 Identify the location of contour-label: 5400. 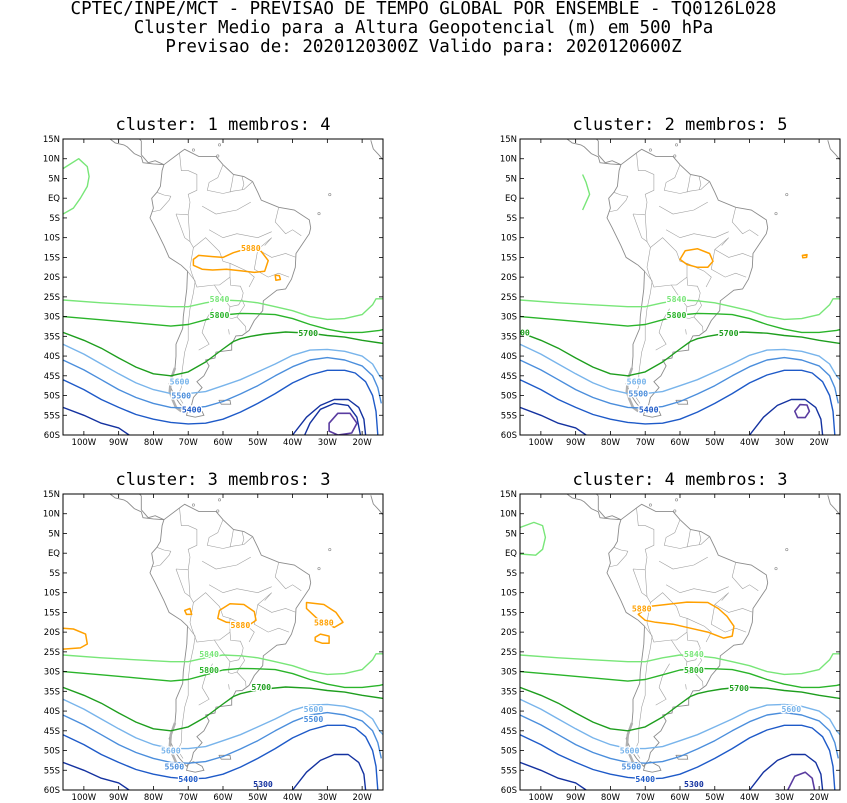
(645, 779).